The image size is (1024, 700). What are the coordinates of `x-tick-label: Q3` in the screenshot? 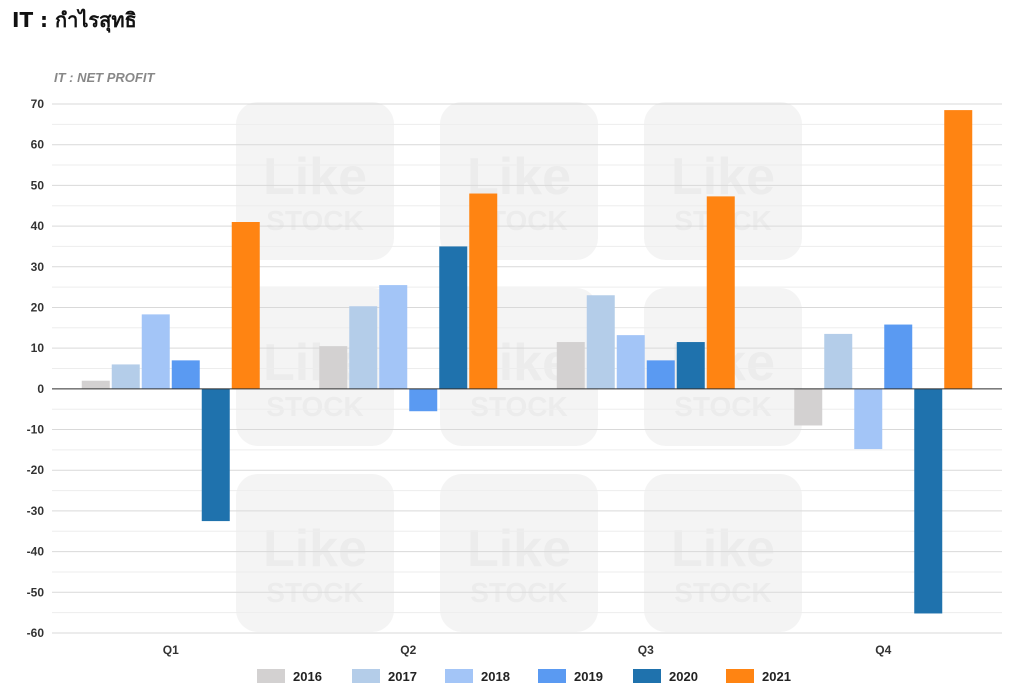 It's located at (646, 650).